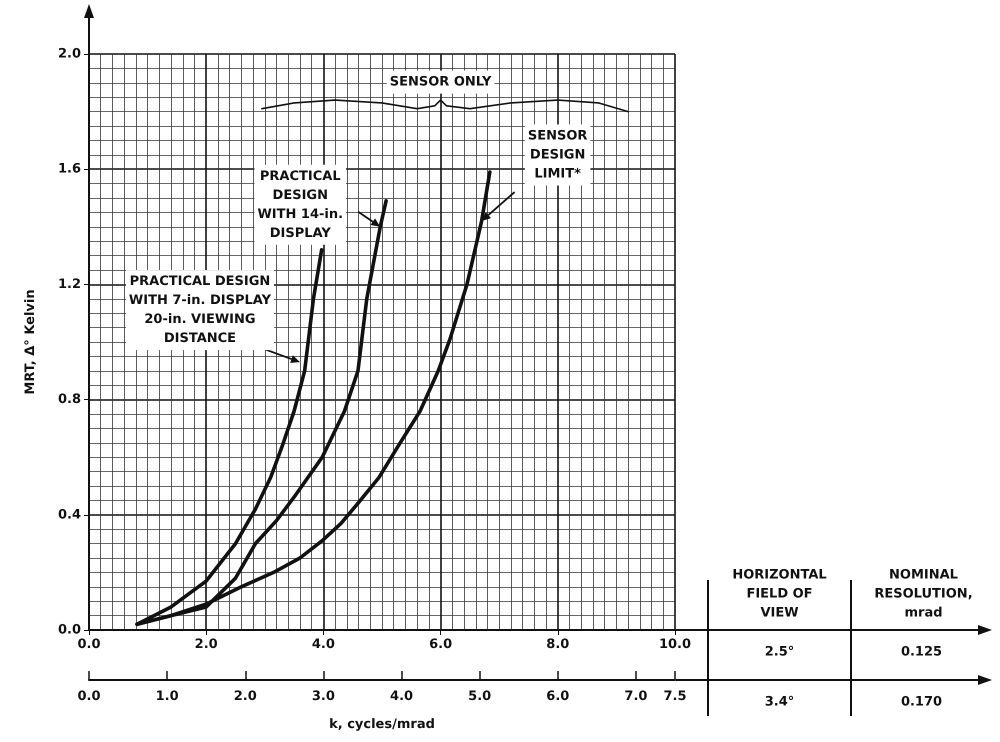  Describe the element at coordinates (69, 514) in the screenshot. I see `y-tick-label: 0.4` at that location.